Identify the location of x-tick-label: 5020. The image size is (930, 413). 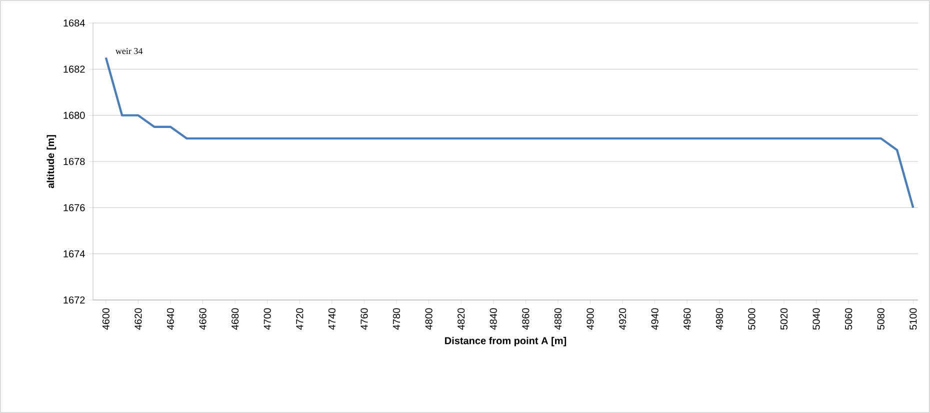
(784, 319).